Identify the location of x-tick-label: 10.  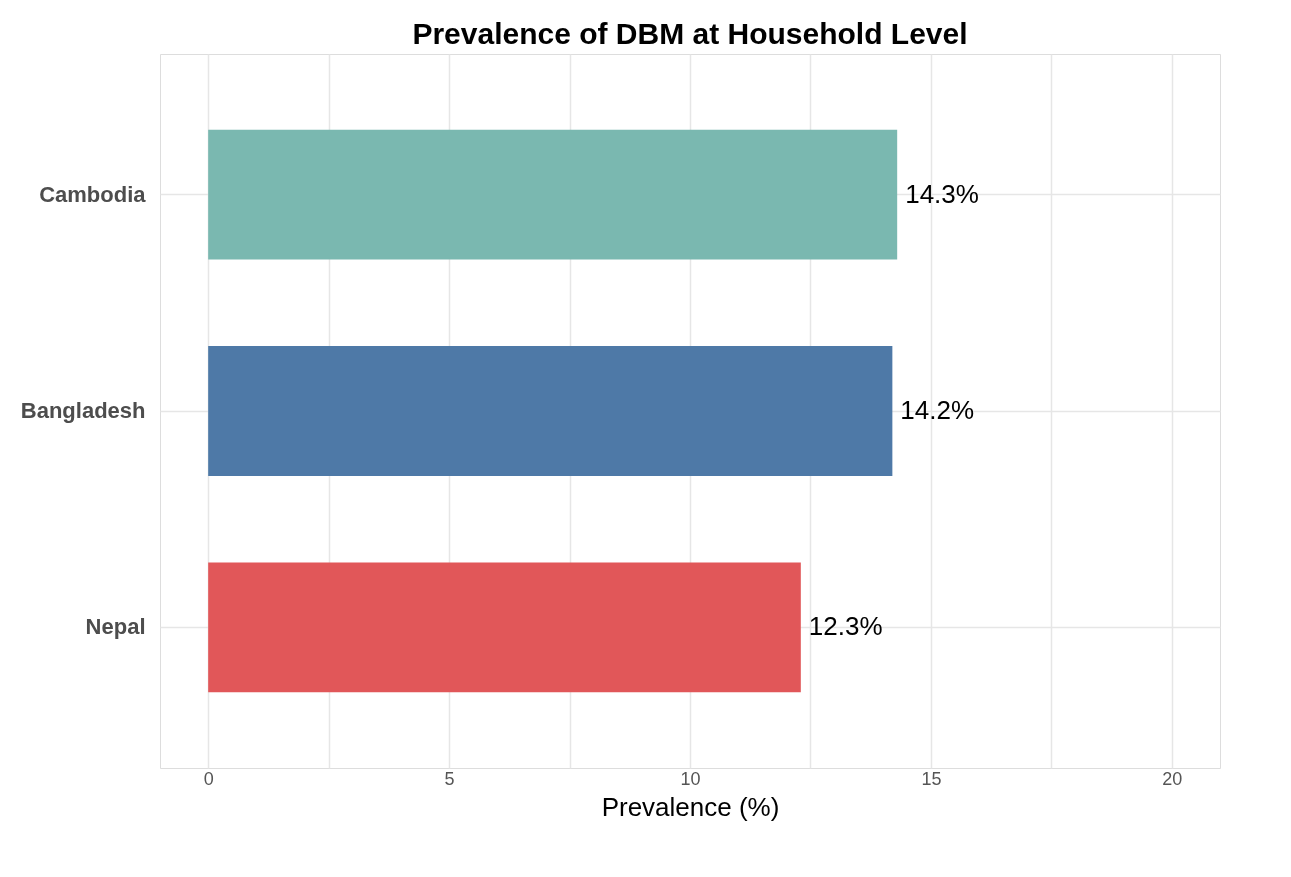
(690, 778).